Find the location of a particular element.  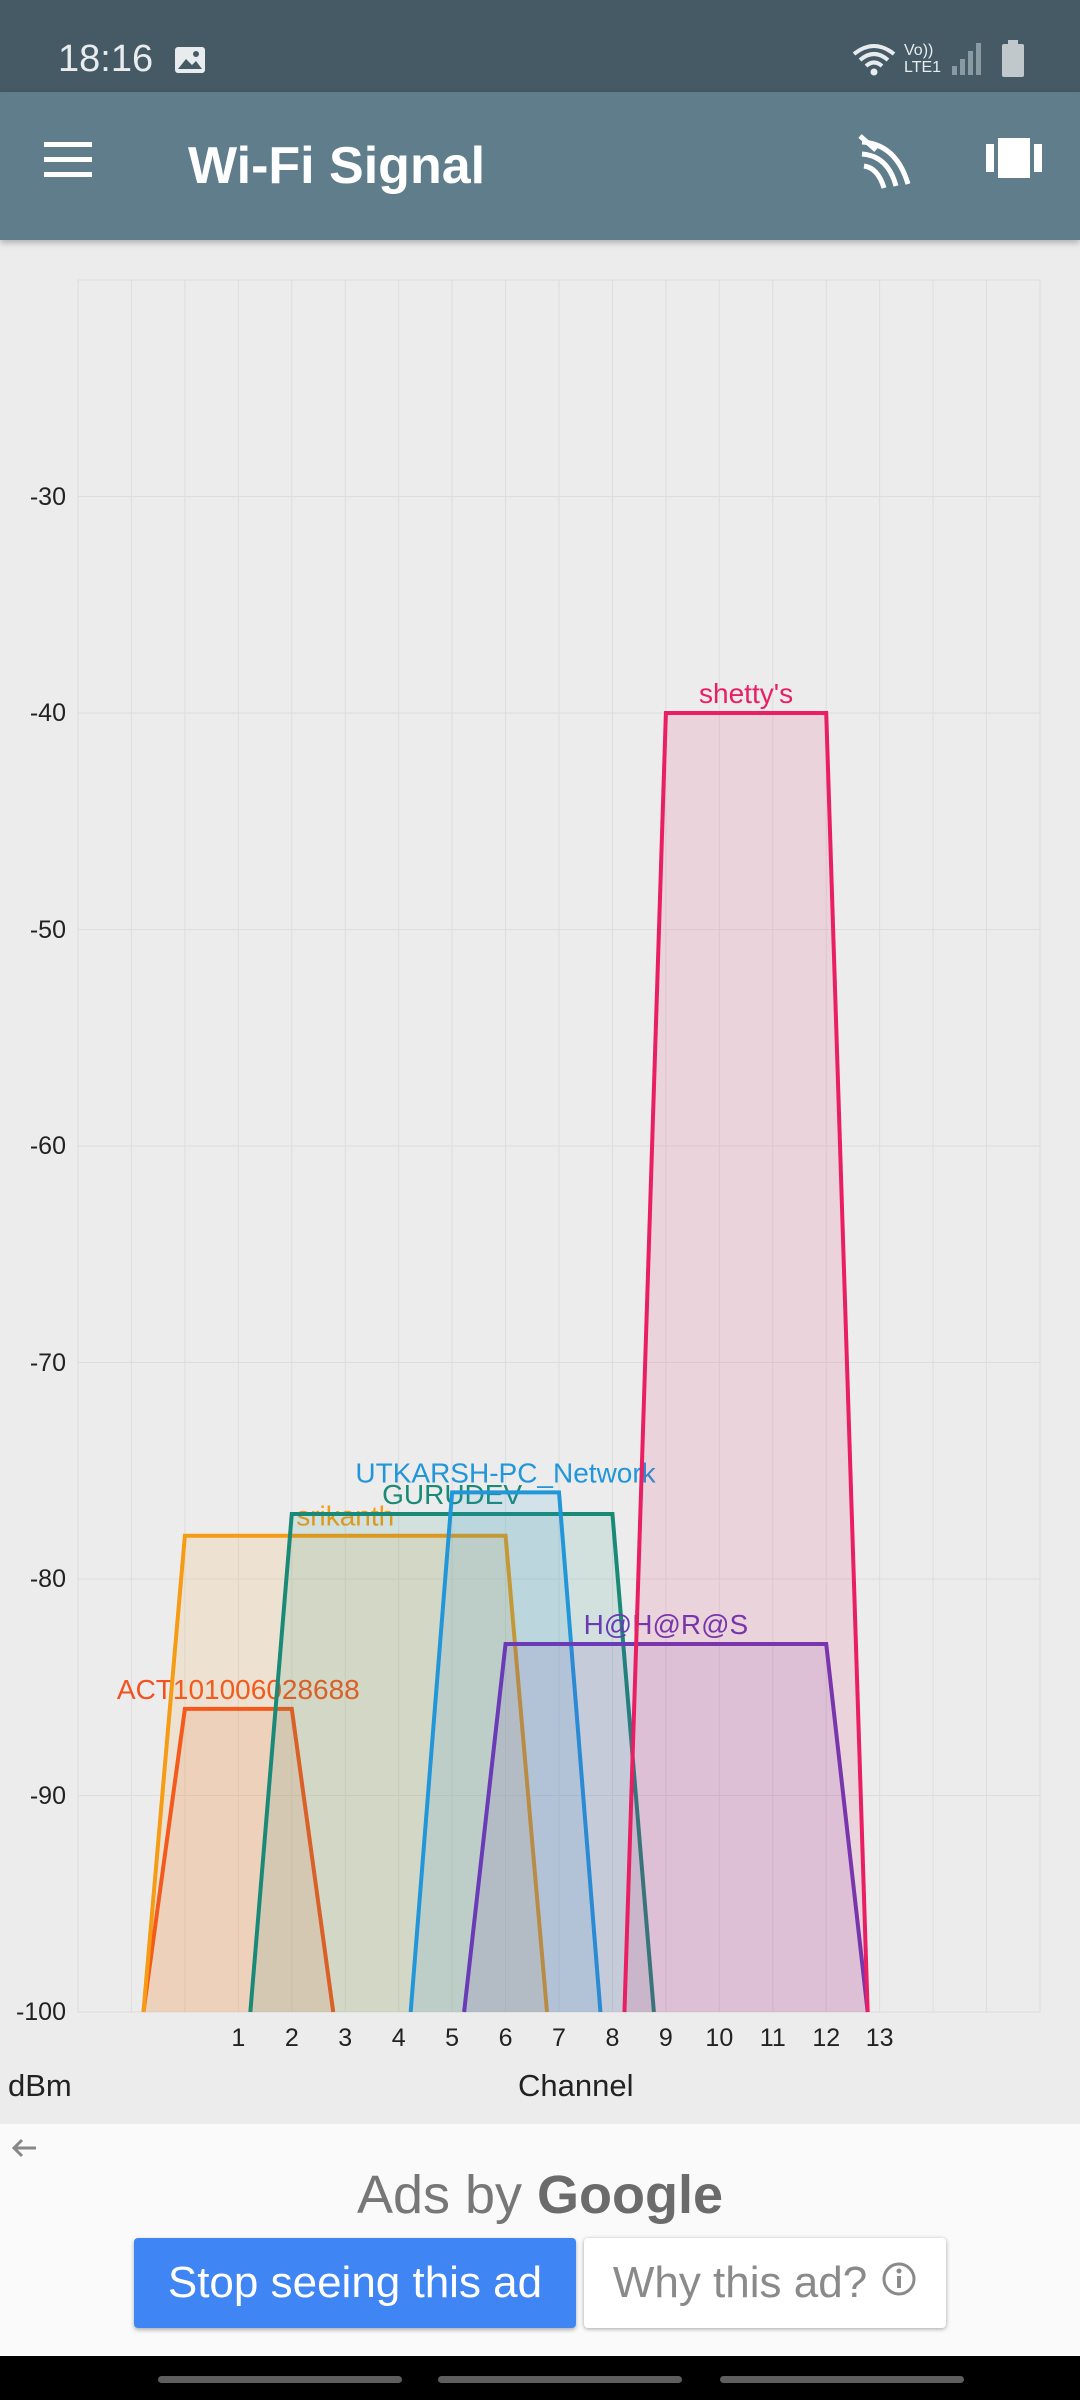

x-tick-label: 4 is located at coordinates (398, 2038).